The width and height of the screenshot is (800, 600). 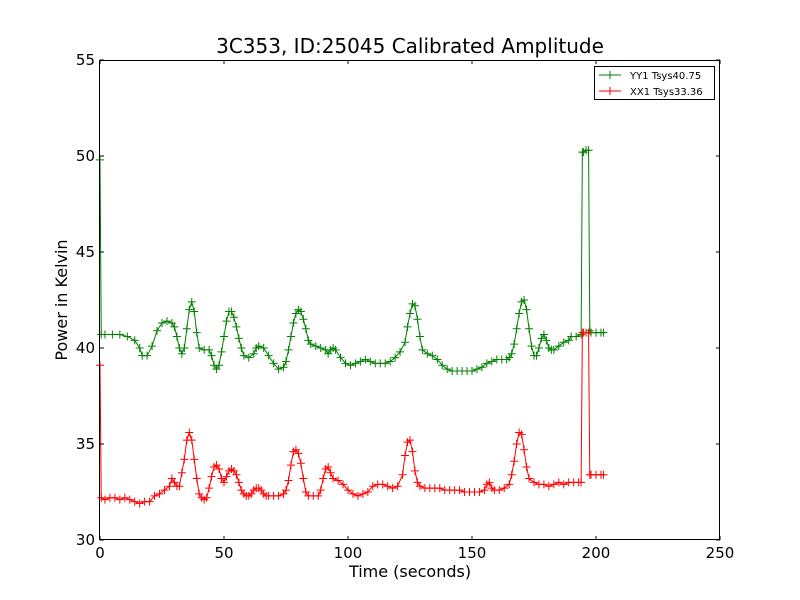 What do you see at coordinates (665, 76) in the screenshot?
I see `legend-label: YY1 Tsys40.75` at bounding box center [665, 76].